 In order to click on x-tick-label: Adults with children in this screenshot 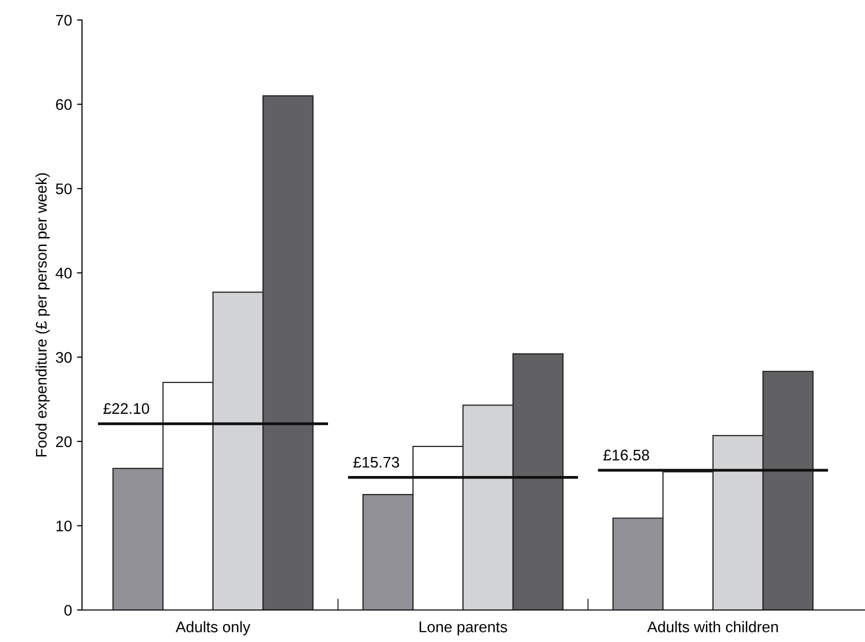, I will do `click(712, 626)`.